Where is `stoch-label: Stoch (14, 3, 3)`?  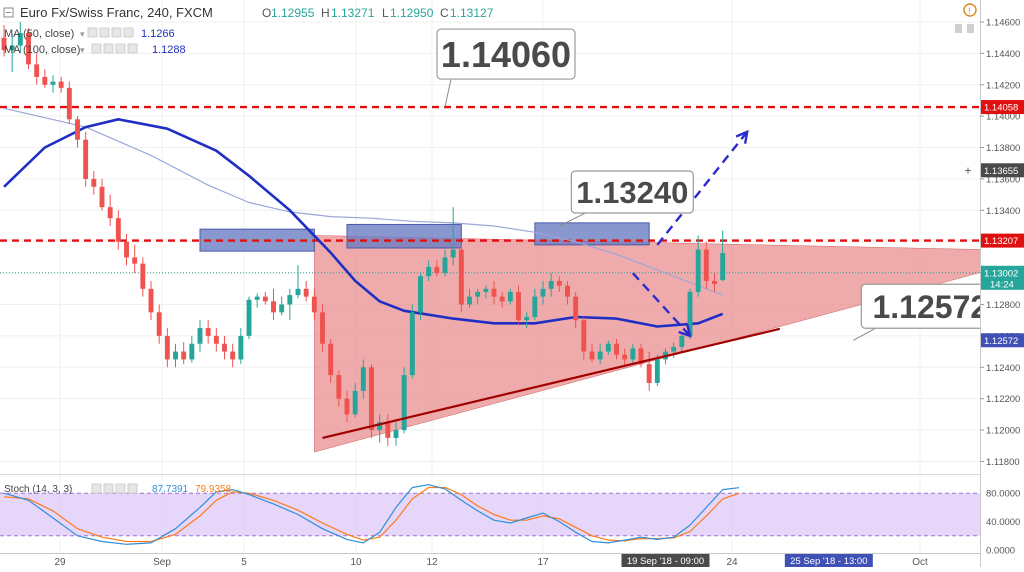
stoch-label: Stoch (14, 3, 3) is located at coordinates (38, 489).